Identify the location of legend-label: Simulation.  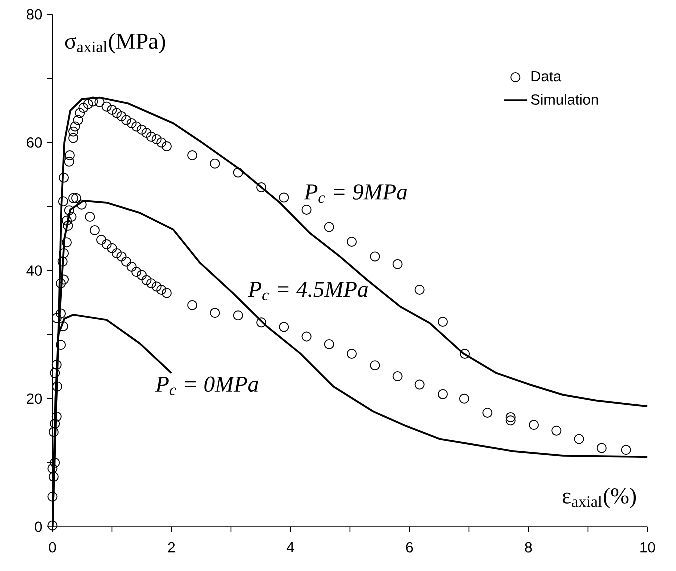
(564, 99).